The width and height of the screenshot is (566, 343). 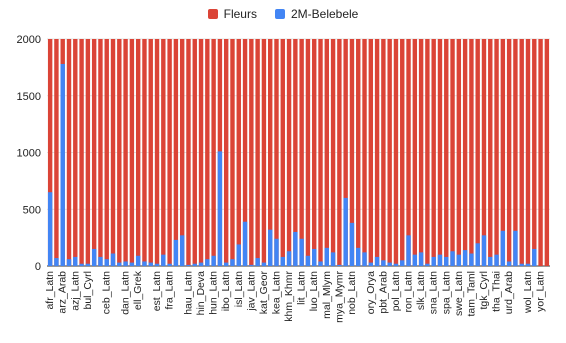 What do you see at coordinates (339, 297) in the screenshot?
I see `x-tick-label: mya_Mymr` at bounding box center [339, 297].